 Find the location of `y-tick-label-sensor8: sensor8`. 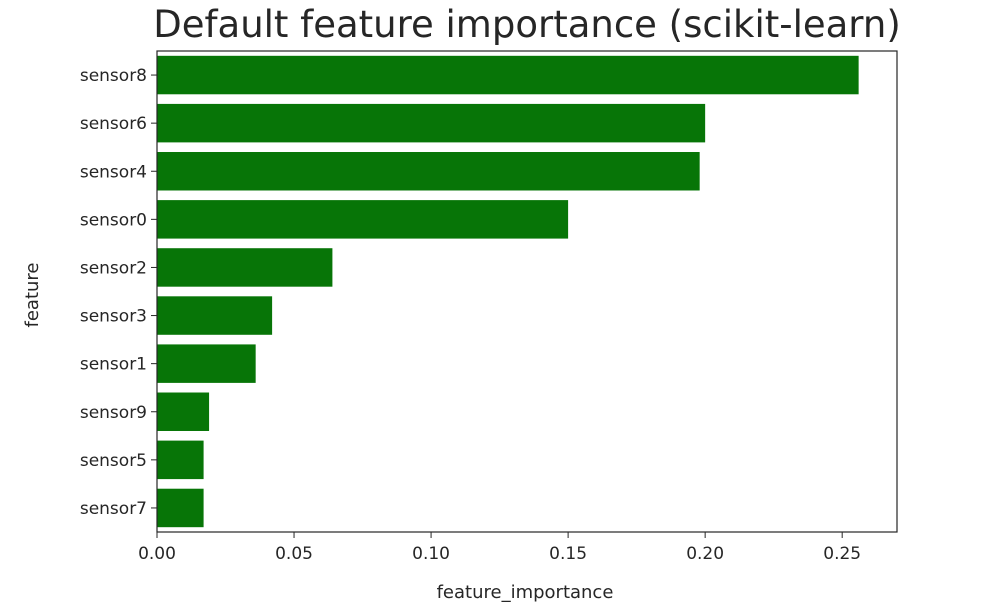

y-tick-label-sensor8: sensor8 is located at coordinates (113, 76).